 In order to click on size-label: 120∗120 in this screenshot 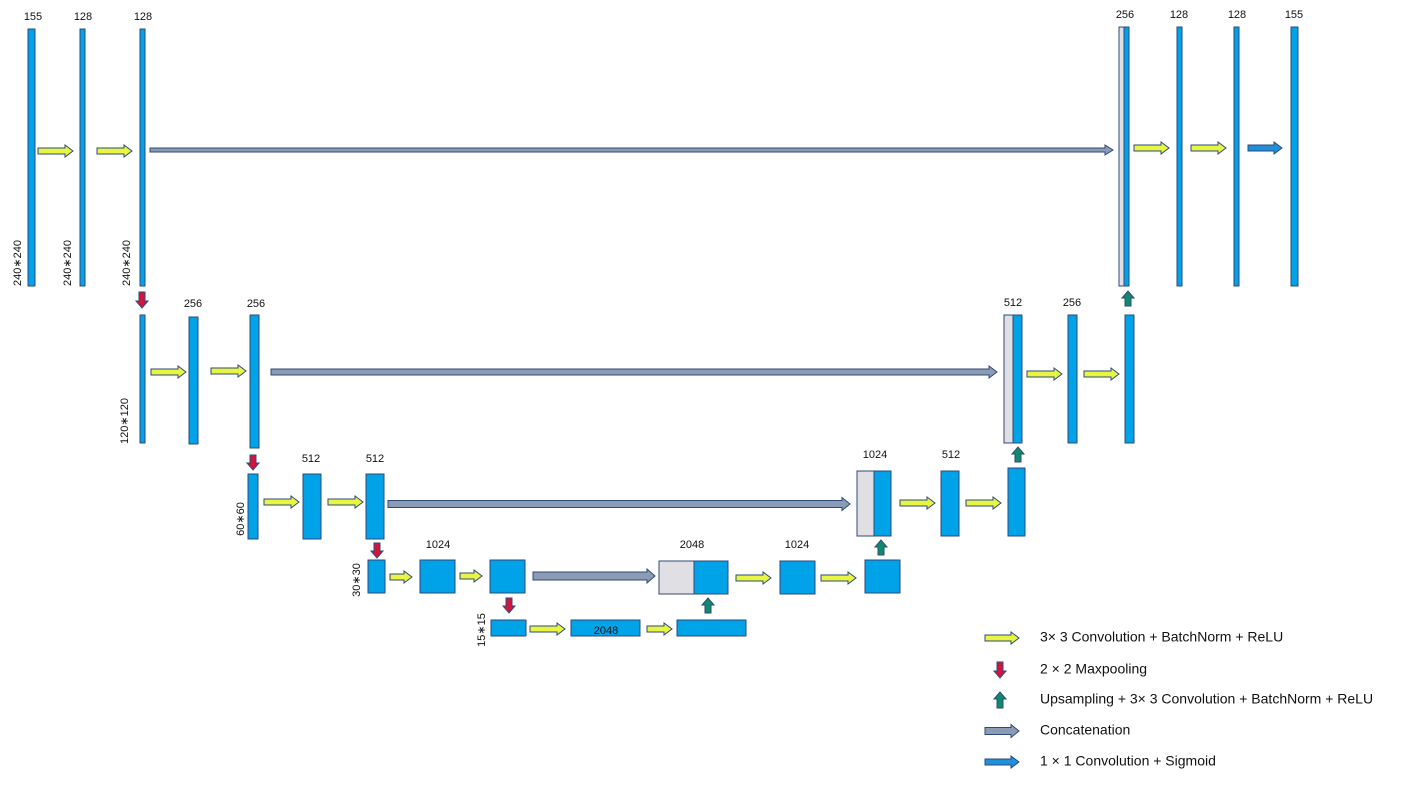, I will do `click(125, 421)`.